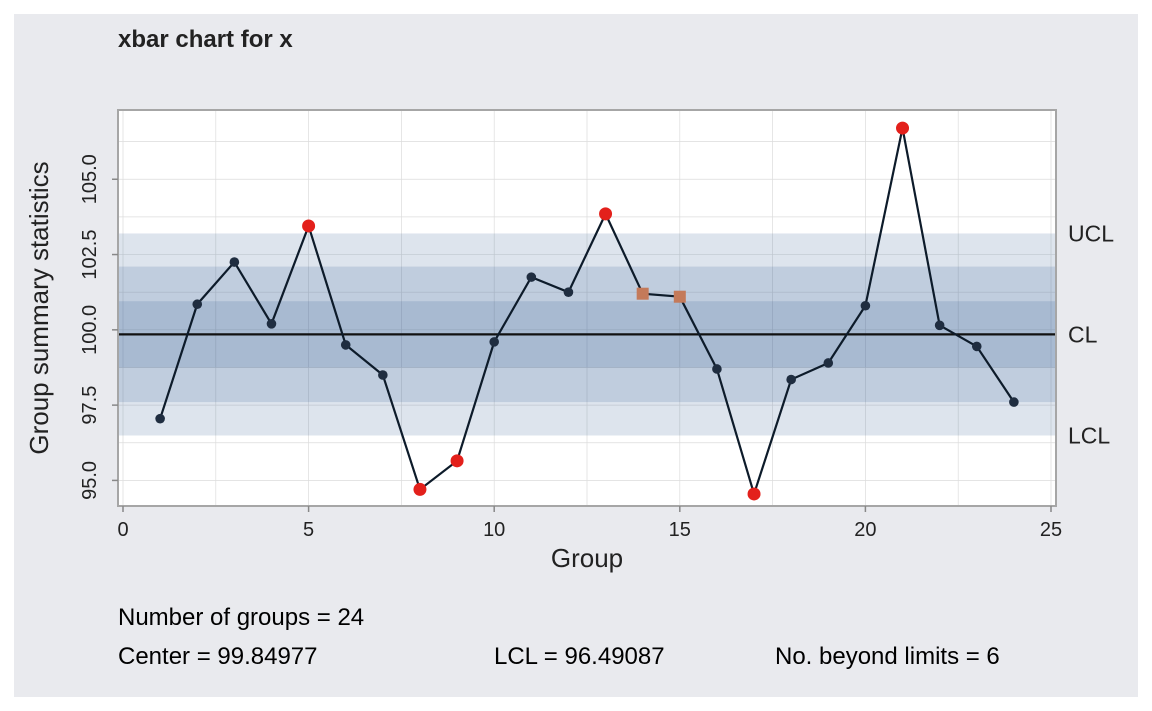 Image resolution: width=1152 pixels, height=711 pixels. I want to click on x-tick-label: 5, so click(308, 530).